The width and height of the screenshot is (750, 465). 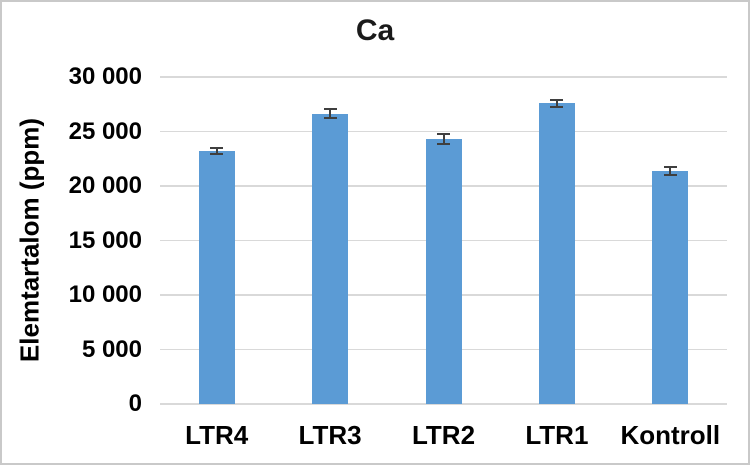 I want to click on bar-ltr4, so click(x=216, y=277).